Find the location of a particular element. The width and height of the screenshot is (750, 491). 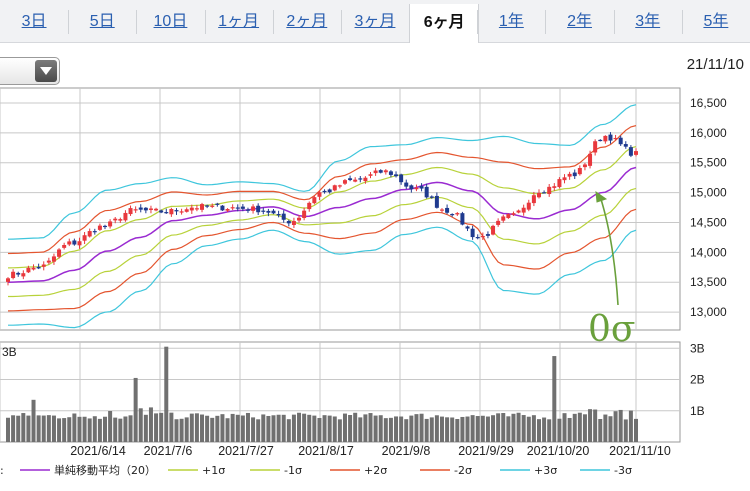

period-tab-0: 3日 is located at coordinates (34, 21).